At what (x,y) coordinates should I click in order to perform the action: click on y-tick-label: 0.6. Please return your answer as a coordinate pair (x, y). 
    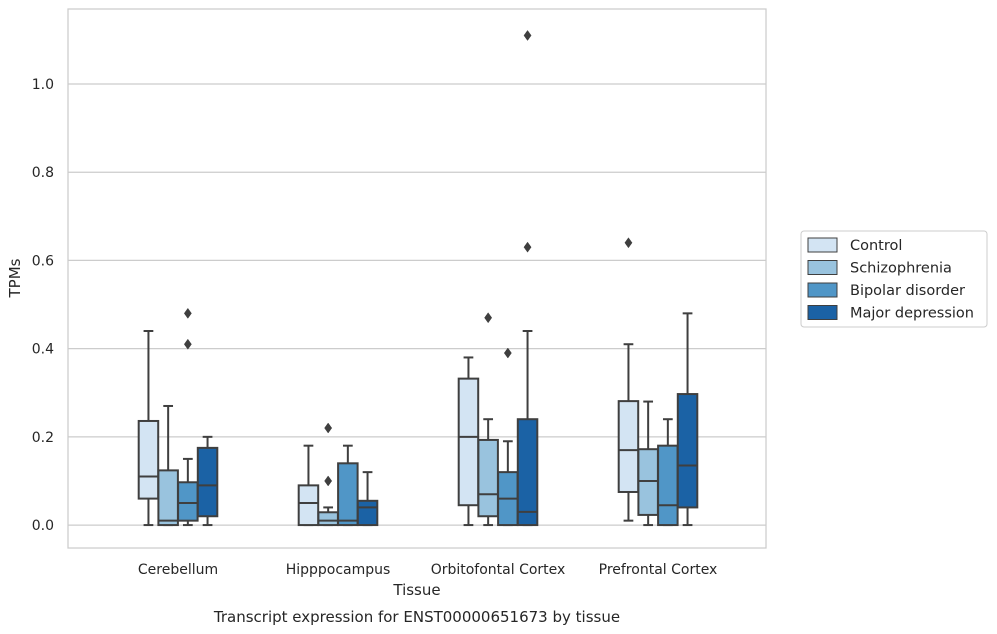
    Looking at the image, I should click on (43, 261).